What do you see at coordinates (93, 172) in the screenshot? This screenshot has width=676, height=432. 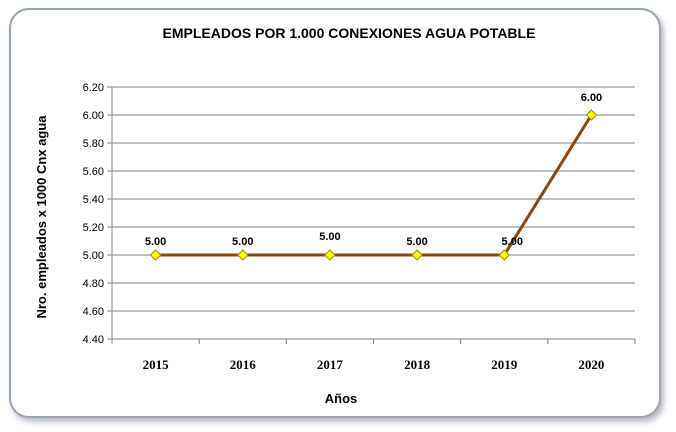 I see `y-tick-label: 5.60` at bounding box center [93, 172].